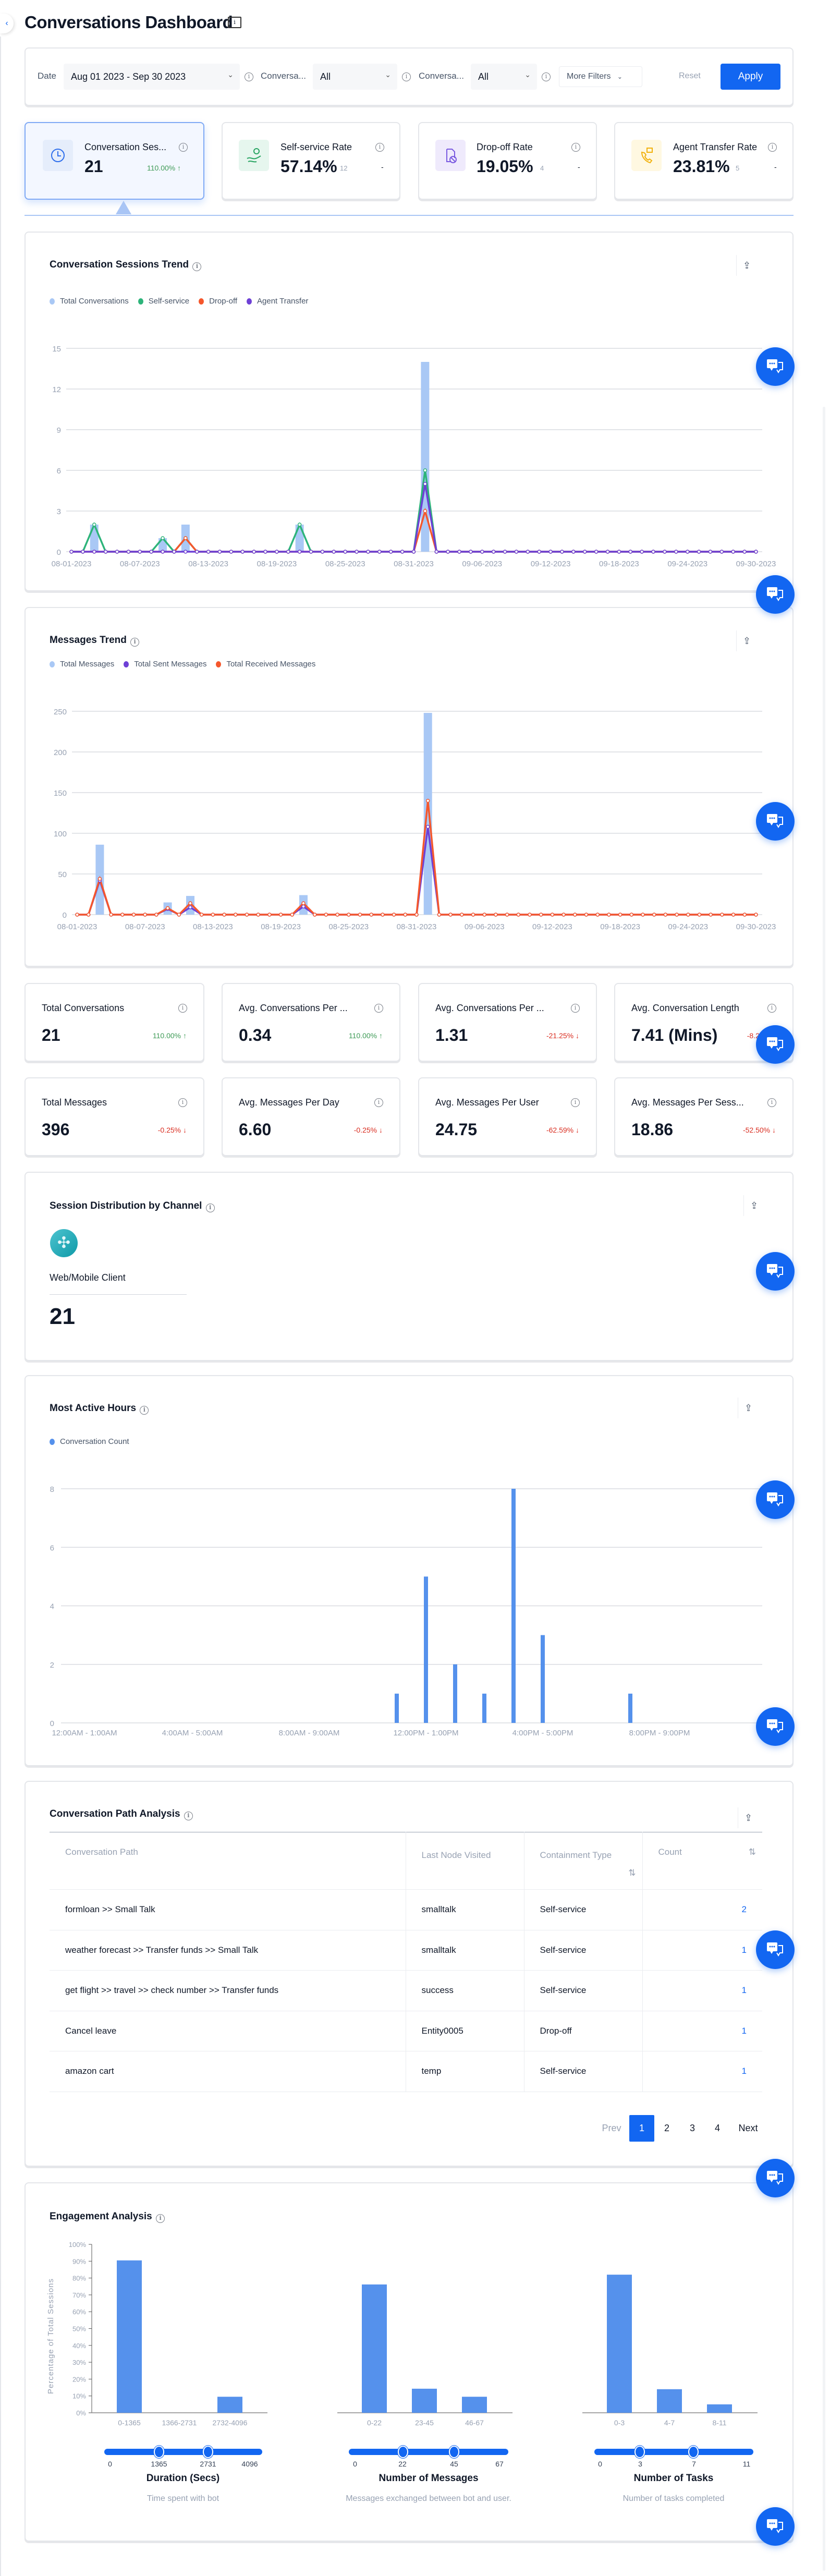 Image resolution: width=830 pixels, height=2576 pixels. I want to click on pagination-prev: Prev, so click(611, 2128).